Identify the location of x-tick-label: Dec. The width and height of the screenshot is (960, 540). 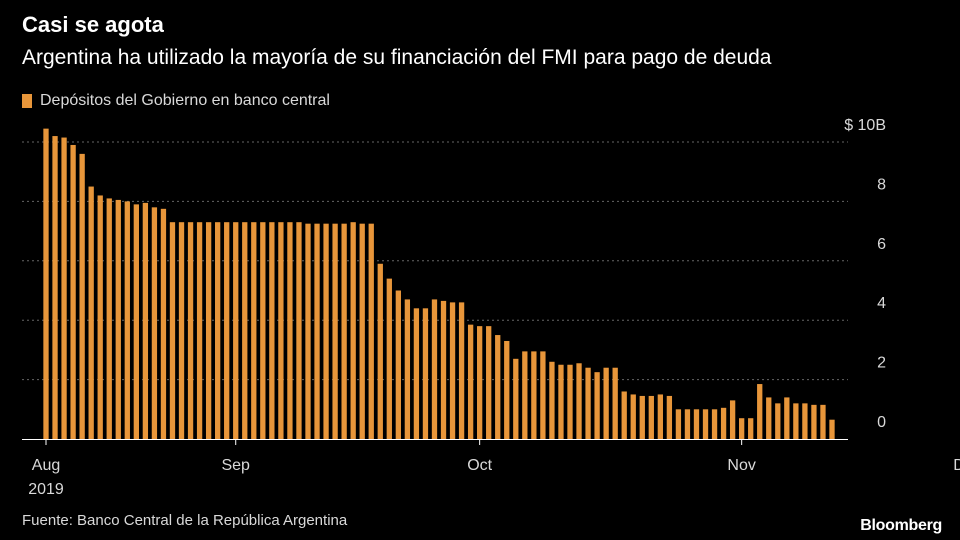
(956, 465).